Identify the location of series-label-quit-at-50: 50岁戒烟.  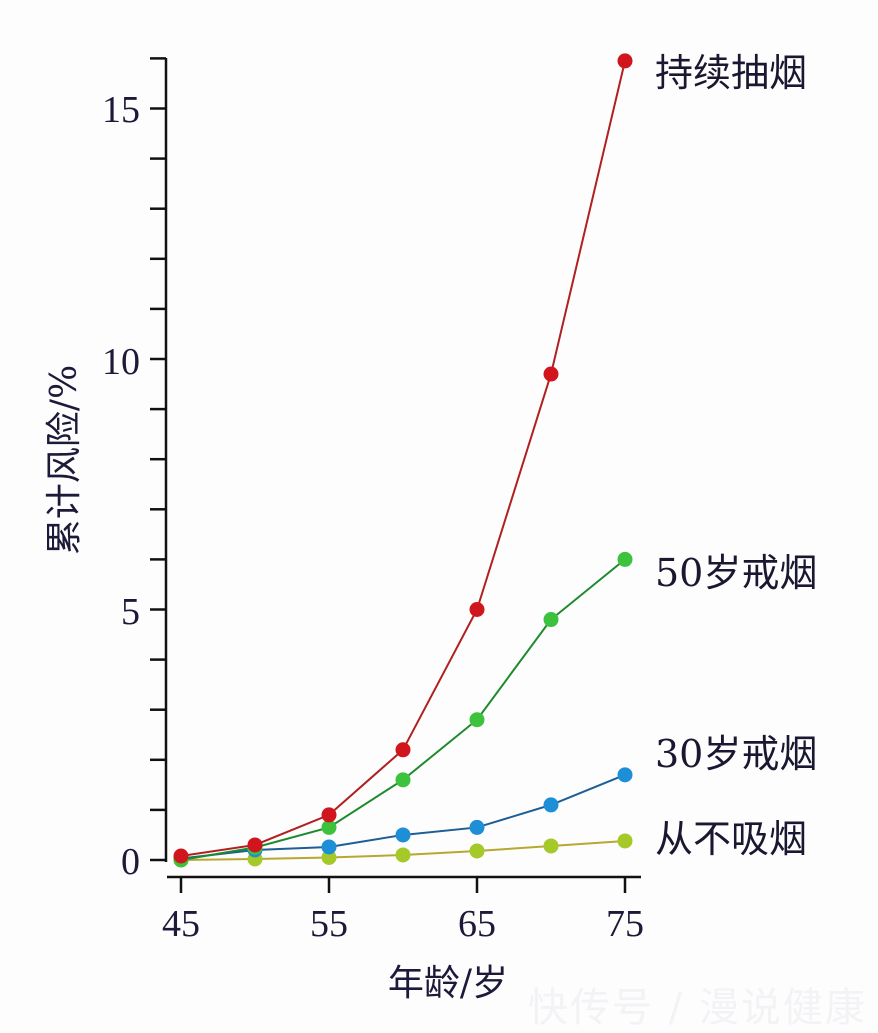
(736, 573).